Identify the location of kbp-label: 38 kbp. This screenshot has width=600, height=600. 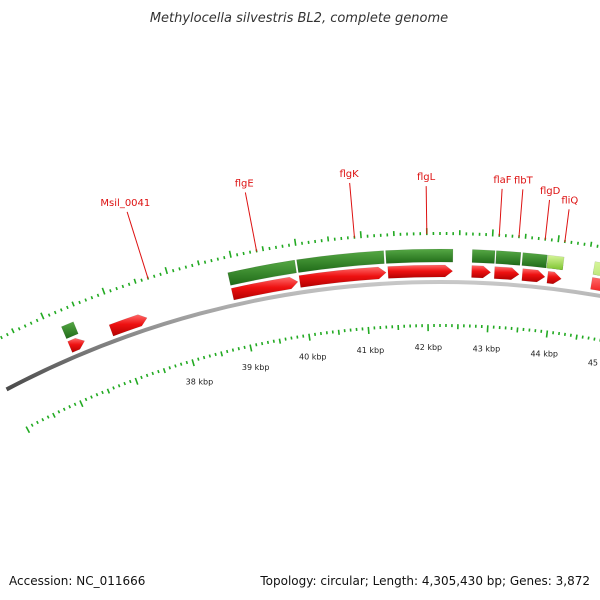
(200, 381).